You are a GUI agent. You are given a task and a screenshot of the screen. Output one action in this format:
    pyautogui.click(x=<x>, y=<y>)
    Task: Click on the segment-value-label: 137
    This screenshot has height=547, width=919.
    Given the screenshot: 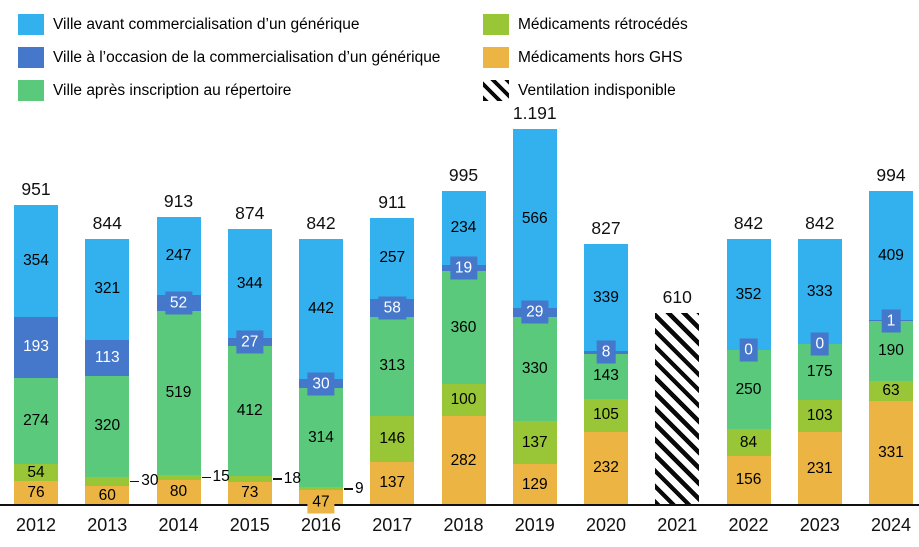 What is the action you would take?
    pyautogui.click(x=534, y=442)
    